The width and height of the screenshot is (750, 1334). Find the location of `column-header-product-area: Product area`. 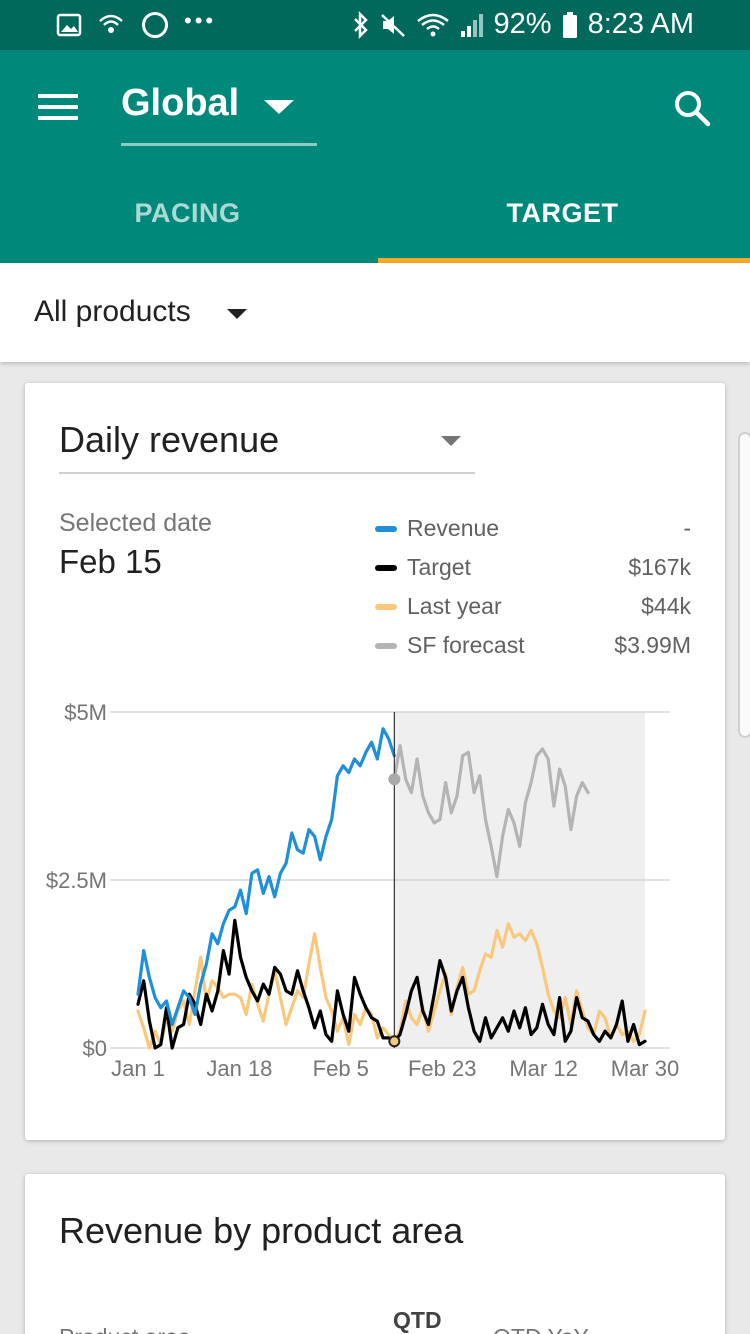

column-header-product-area: Product area is located at coordinates (125, 1329).